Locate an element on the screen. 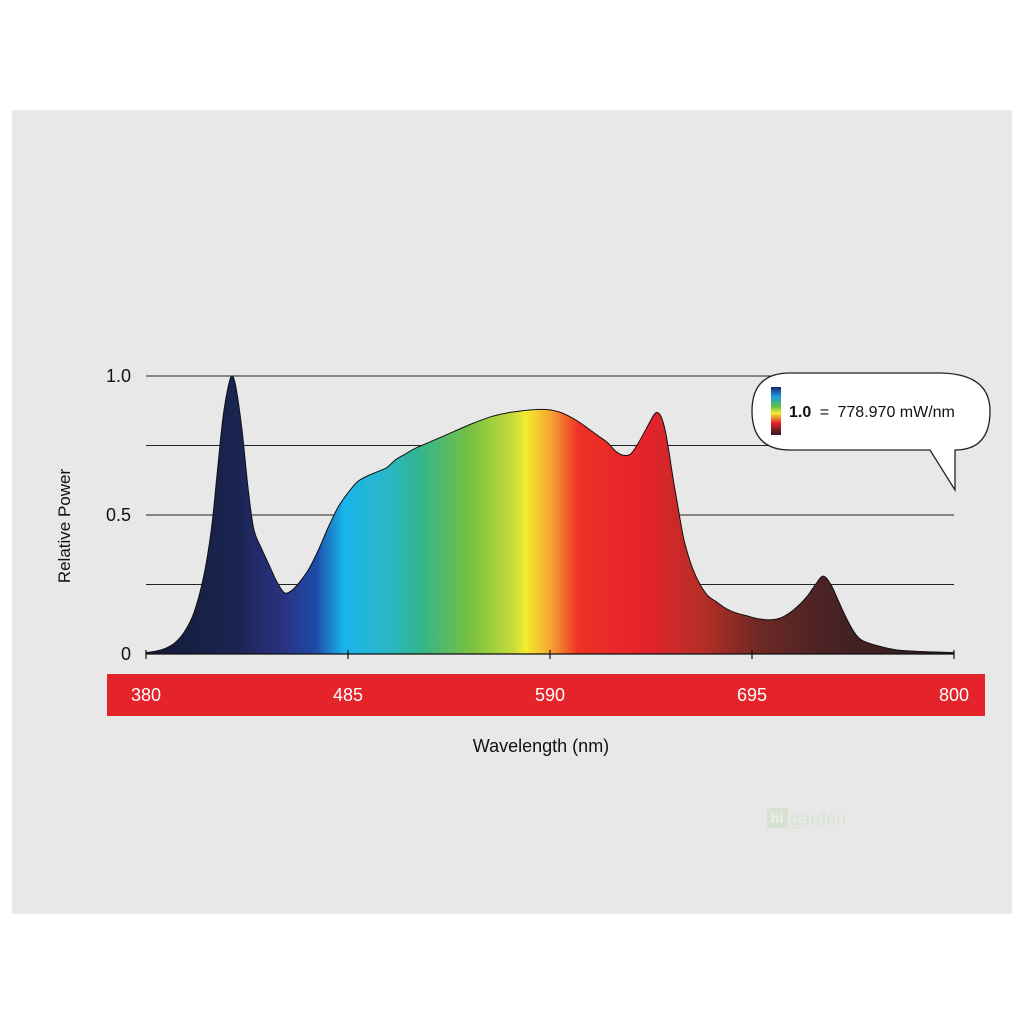  x-tick-marks is located at coordinates (550, 654).